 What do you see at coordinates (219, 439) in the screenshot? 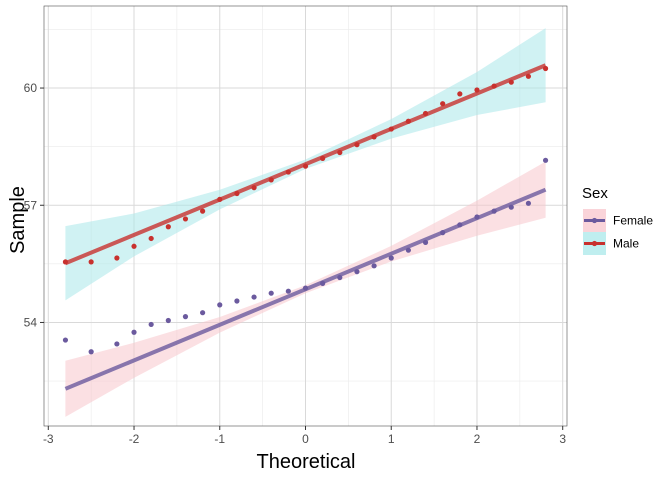
I see `x-tick-label: -1` at bounding box center [219, 439].